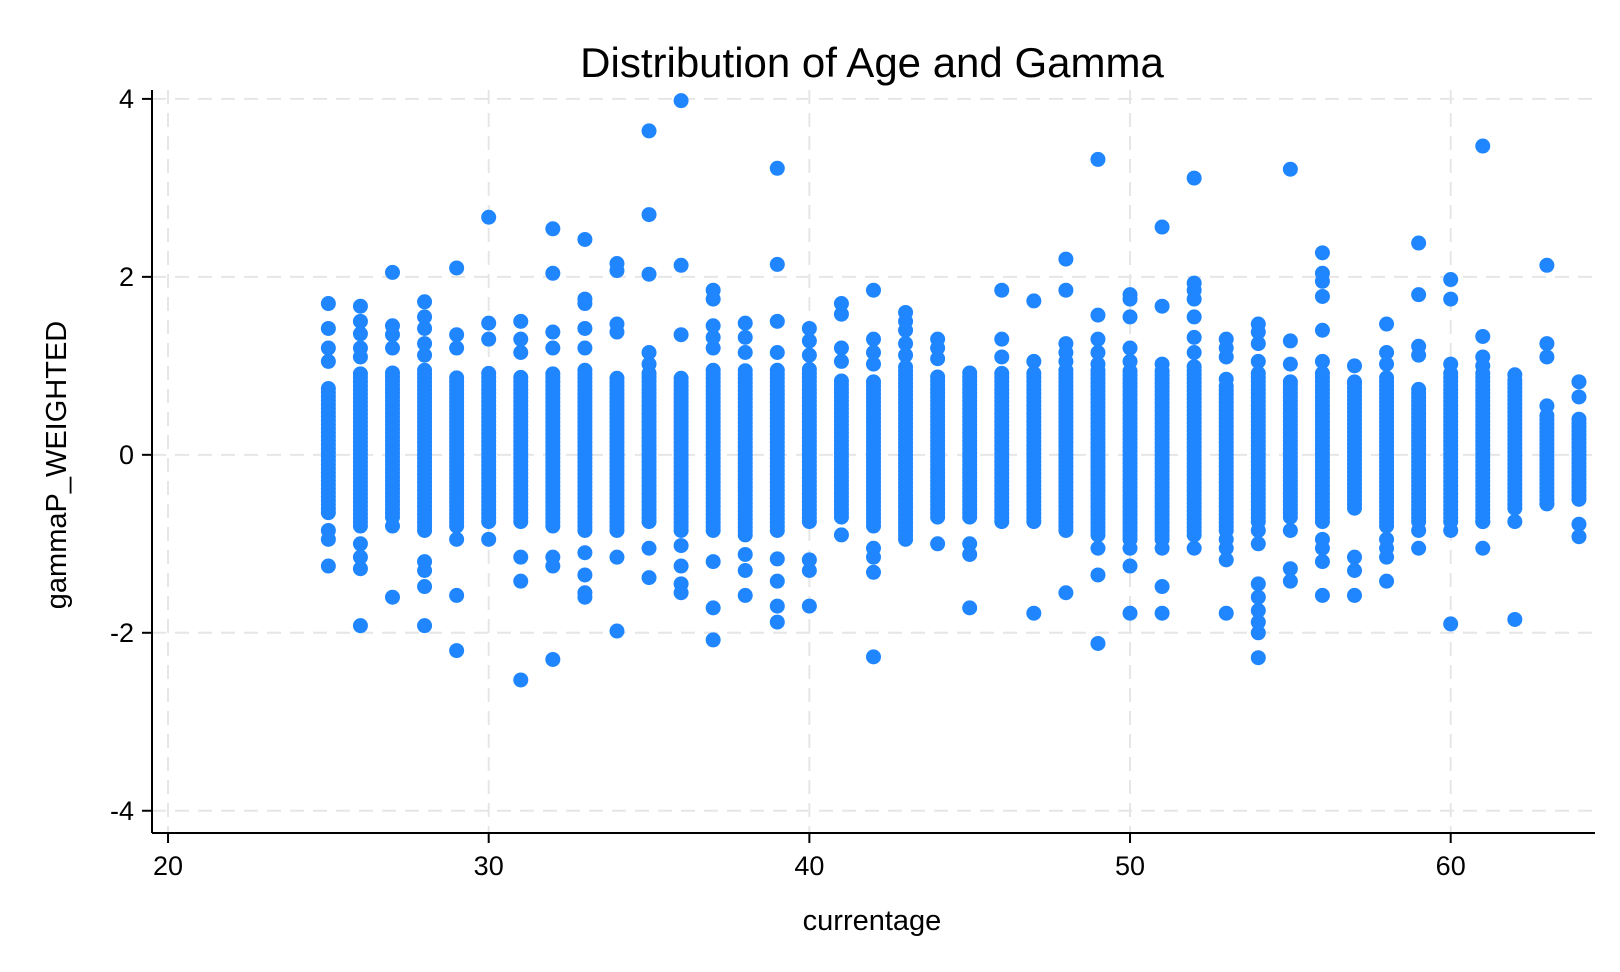 This screenshot has width=1620, height=972. What do you see at coordinates (809, 866) in the screenshot?
I see `x-tick-label: 40` at bounding box center [809, 866].